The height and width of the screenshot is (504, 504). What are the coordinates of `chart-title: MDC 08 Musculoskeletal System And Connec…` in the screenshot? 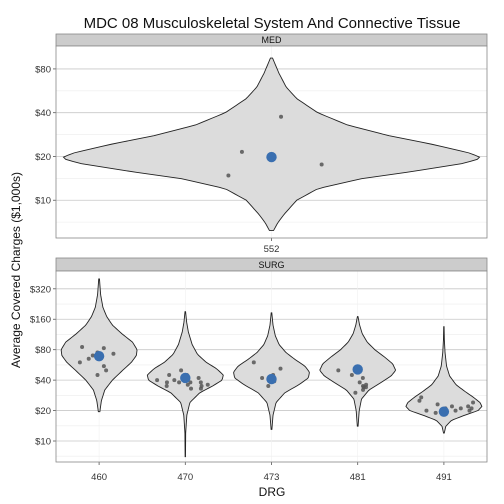 It's located at (272, 23).